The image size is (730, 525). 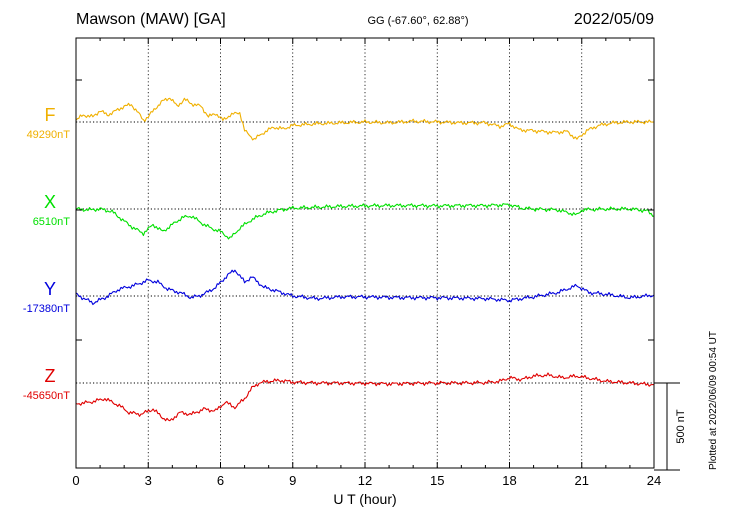 What do you see at coordinates (46, 396) in the screenshot?
I see `series-baseline-value-z: -45650nT` at bounding box center [46, 396].